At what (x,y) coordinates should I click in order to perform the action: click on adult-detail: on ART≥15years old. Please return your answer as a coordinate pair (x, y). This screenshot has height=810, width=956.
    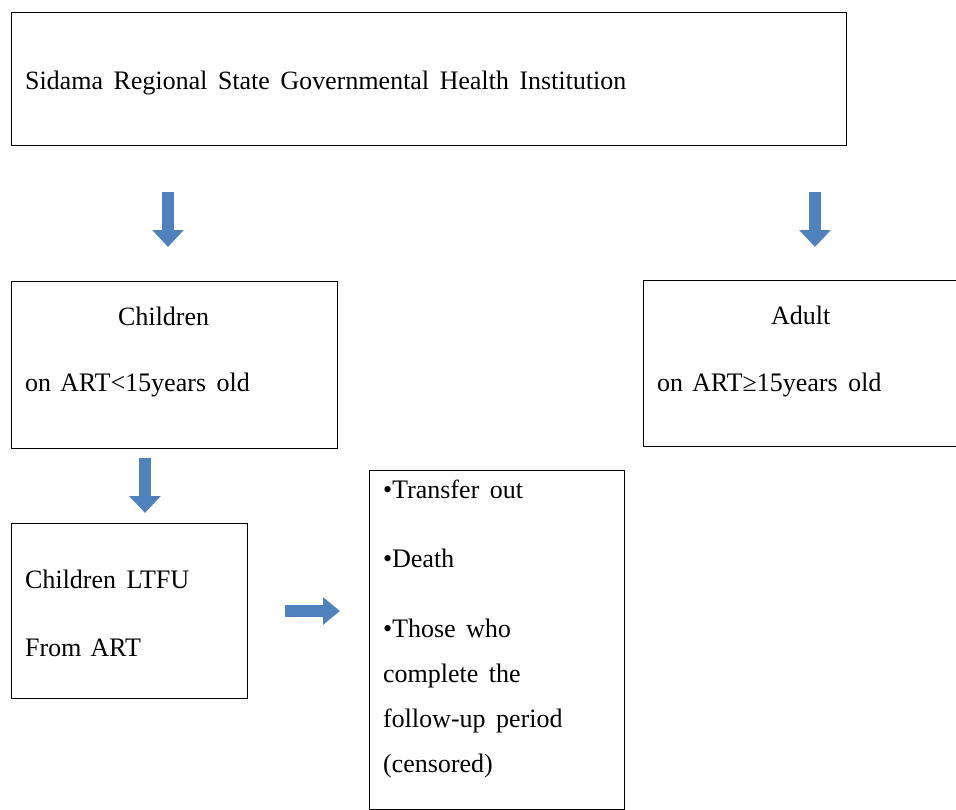
    Looking at the image, I should click on (769, 382).